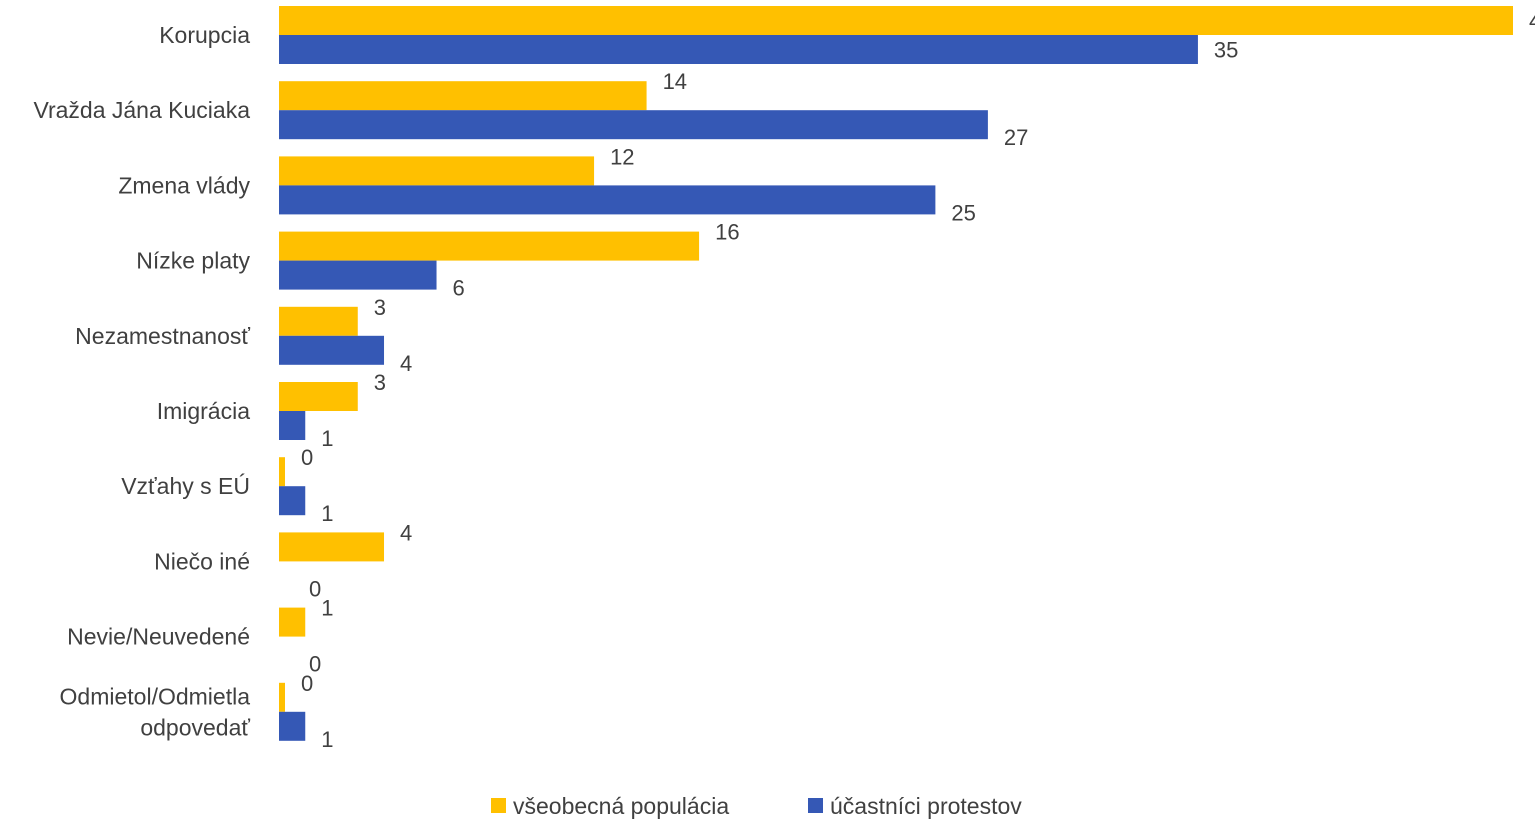  I want to click on category-label-line: Niečo iné, so click(202, 561).